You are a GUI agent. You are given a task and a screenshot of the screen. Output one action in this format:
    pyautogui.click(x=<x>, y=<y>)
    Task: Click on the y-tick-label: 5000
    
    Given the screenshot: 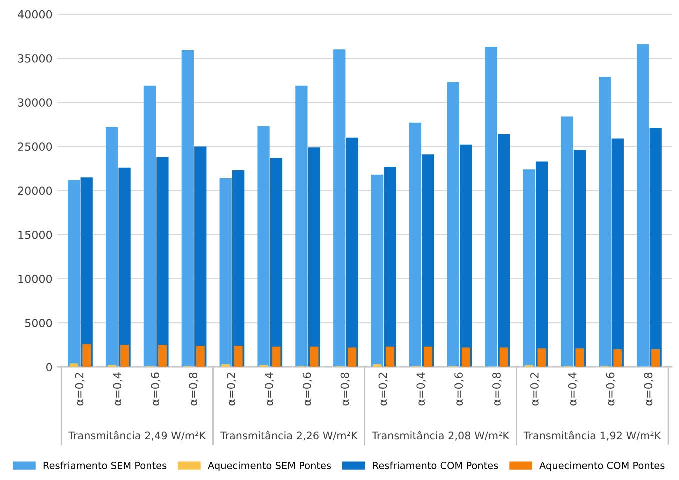 What is the action you would take?
    pyautogui.click(x=38, y=323)
    